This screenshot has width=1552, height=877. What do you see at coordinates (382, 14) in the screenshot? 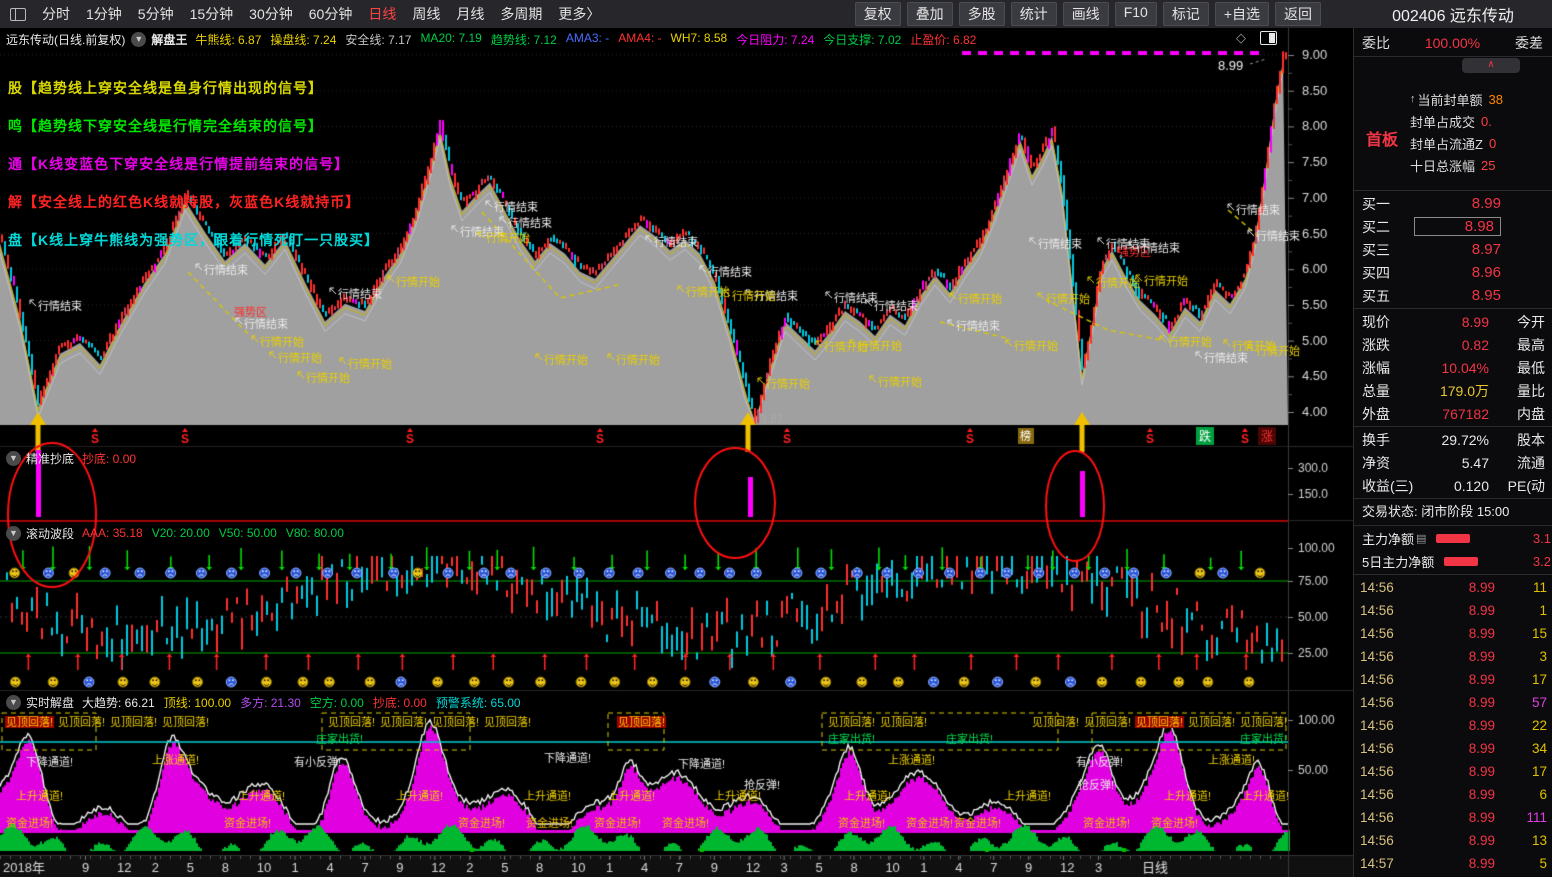
I see `period-tab-日线: 日线` at bounding box center [382, 14].